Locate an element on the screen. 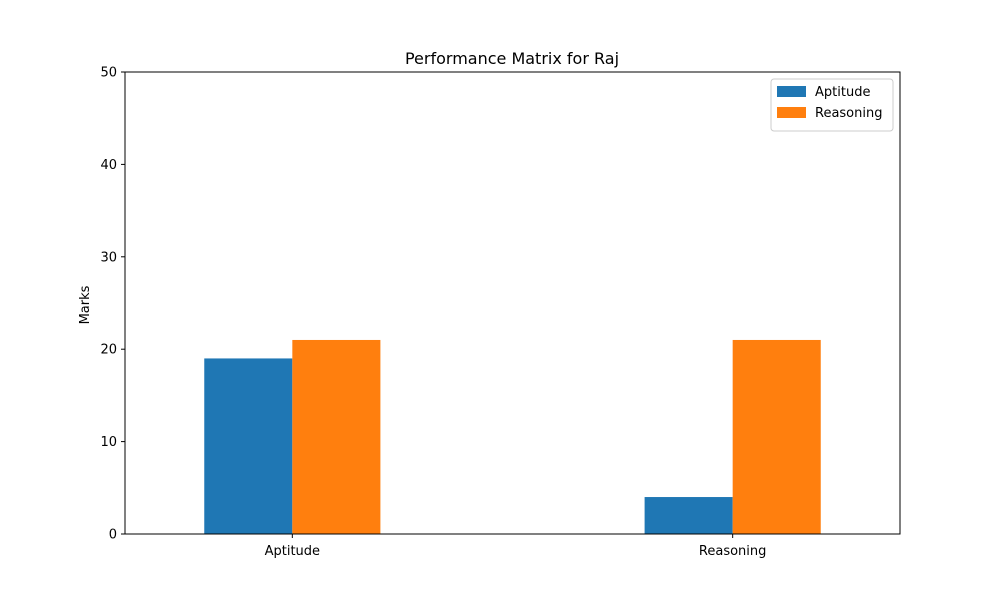 The width and height of the screenshot is (1000, 600). y-tick-label: 10 is located at coordinates (108, 442).